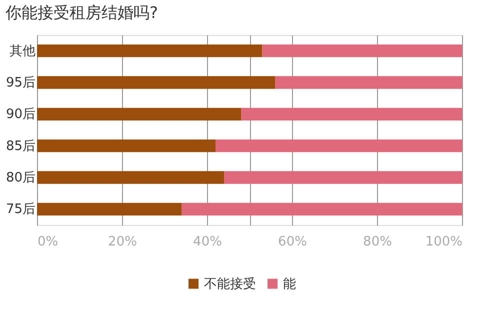 This screenshot has height=325, width=497. Describe the element at coordinates (443, 242) in the screenshot. I see `x-tick-label: 100%` at that location.